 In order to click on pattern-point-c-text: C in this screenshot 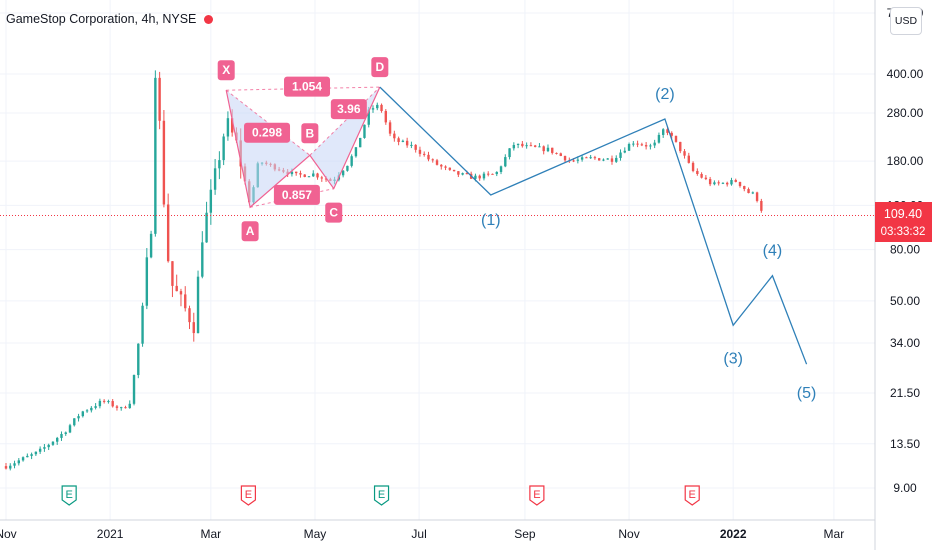, I will do `click(333, 213)`.